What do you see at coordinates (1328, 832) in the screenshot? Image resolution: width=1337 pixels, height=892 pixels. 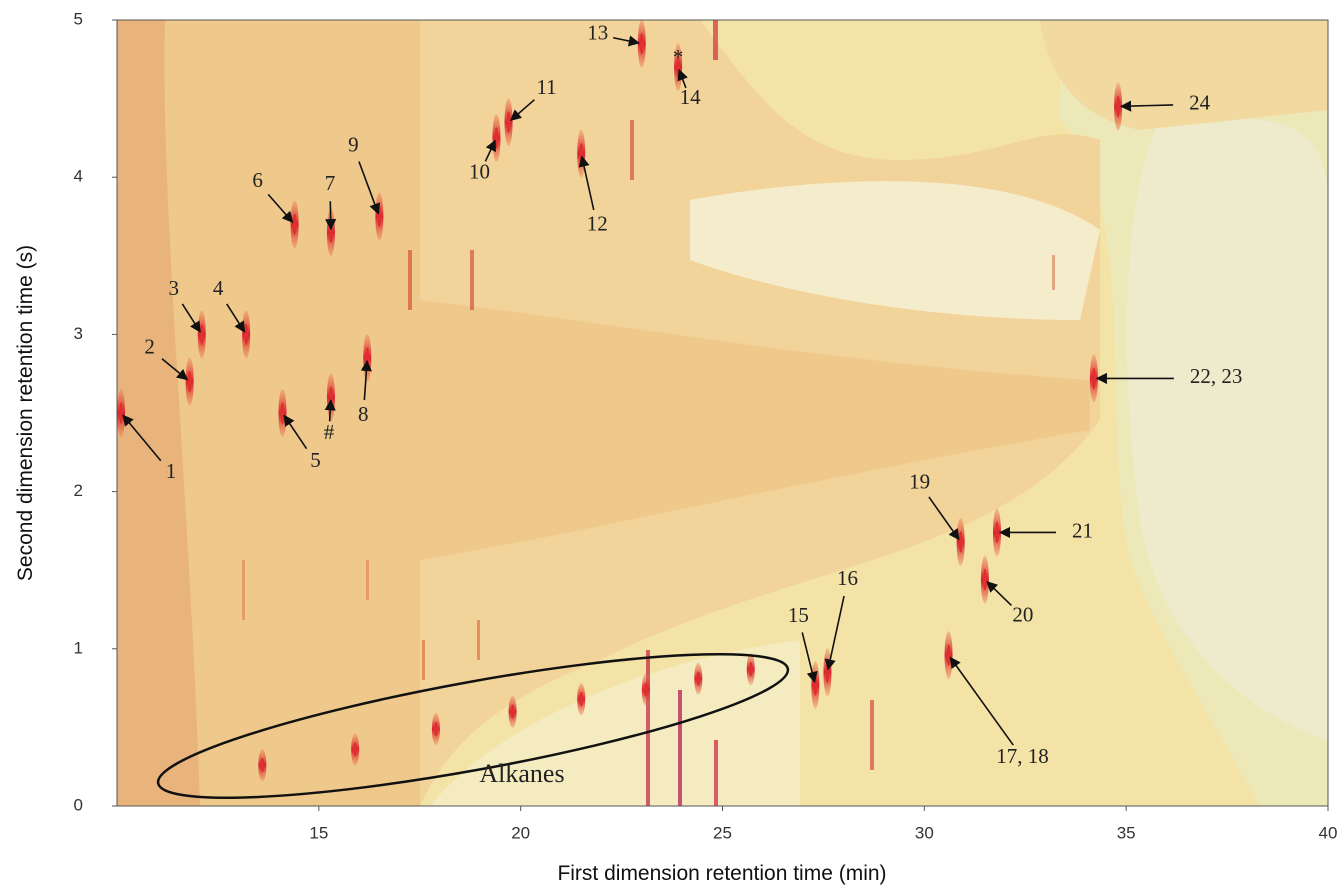 I see `x-tick-label: 40` at bounding box center [1328, 832].